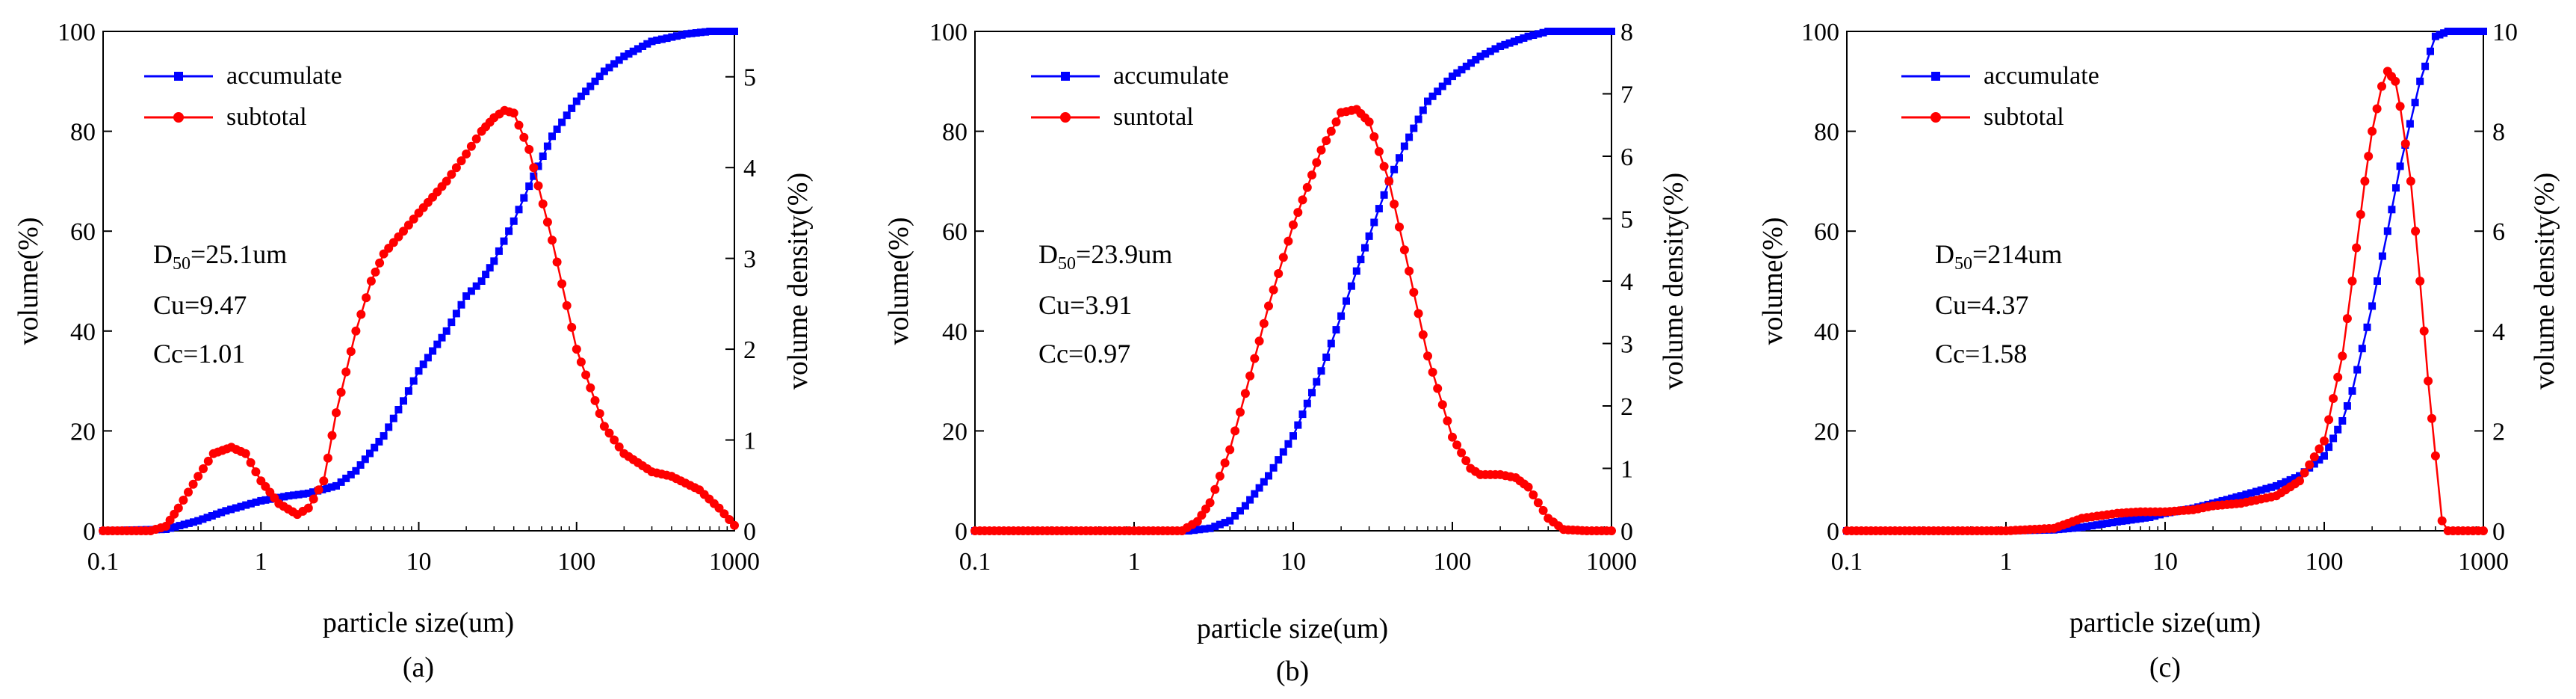 The width and height of the screenshot is (2576, 699). Describe the element at coordinates (77, 32) in the screenshot. I see `y-tick-label: 100` at that location.